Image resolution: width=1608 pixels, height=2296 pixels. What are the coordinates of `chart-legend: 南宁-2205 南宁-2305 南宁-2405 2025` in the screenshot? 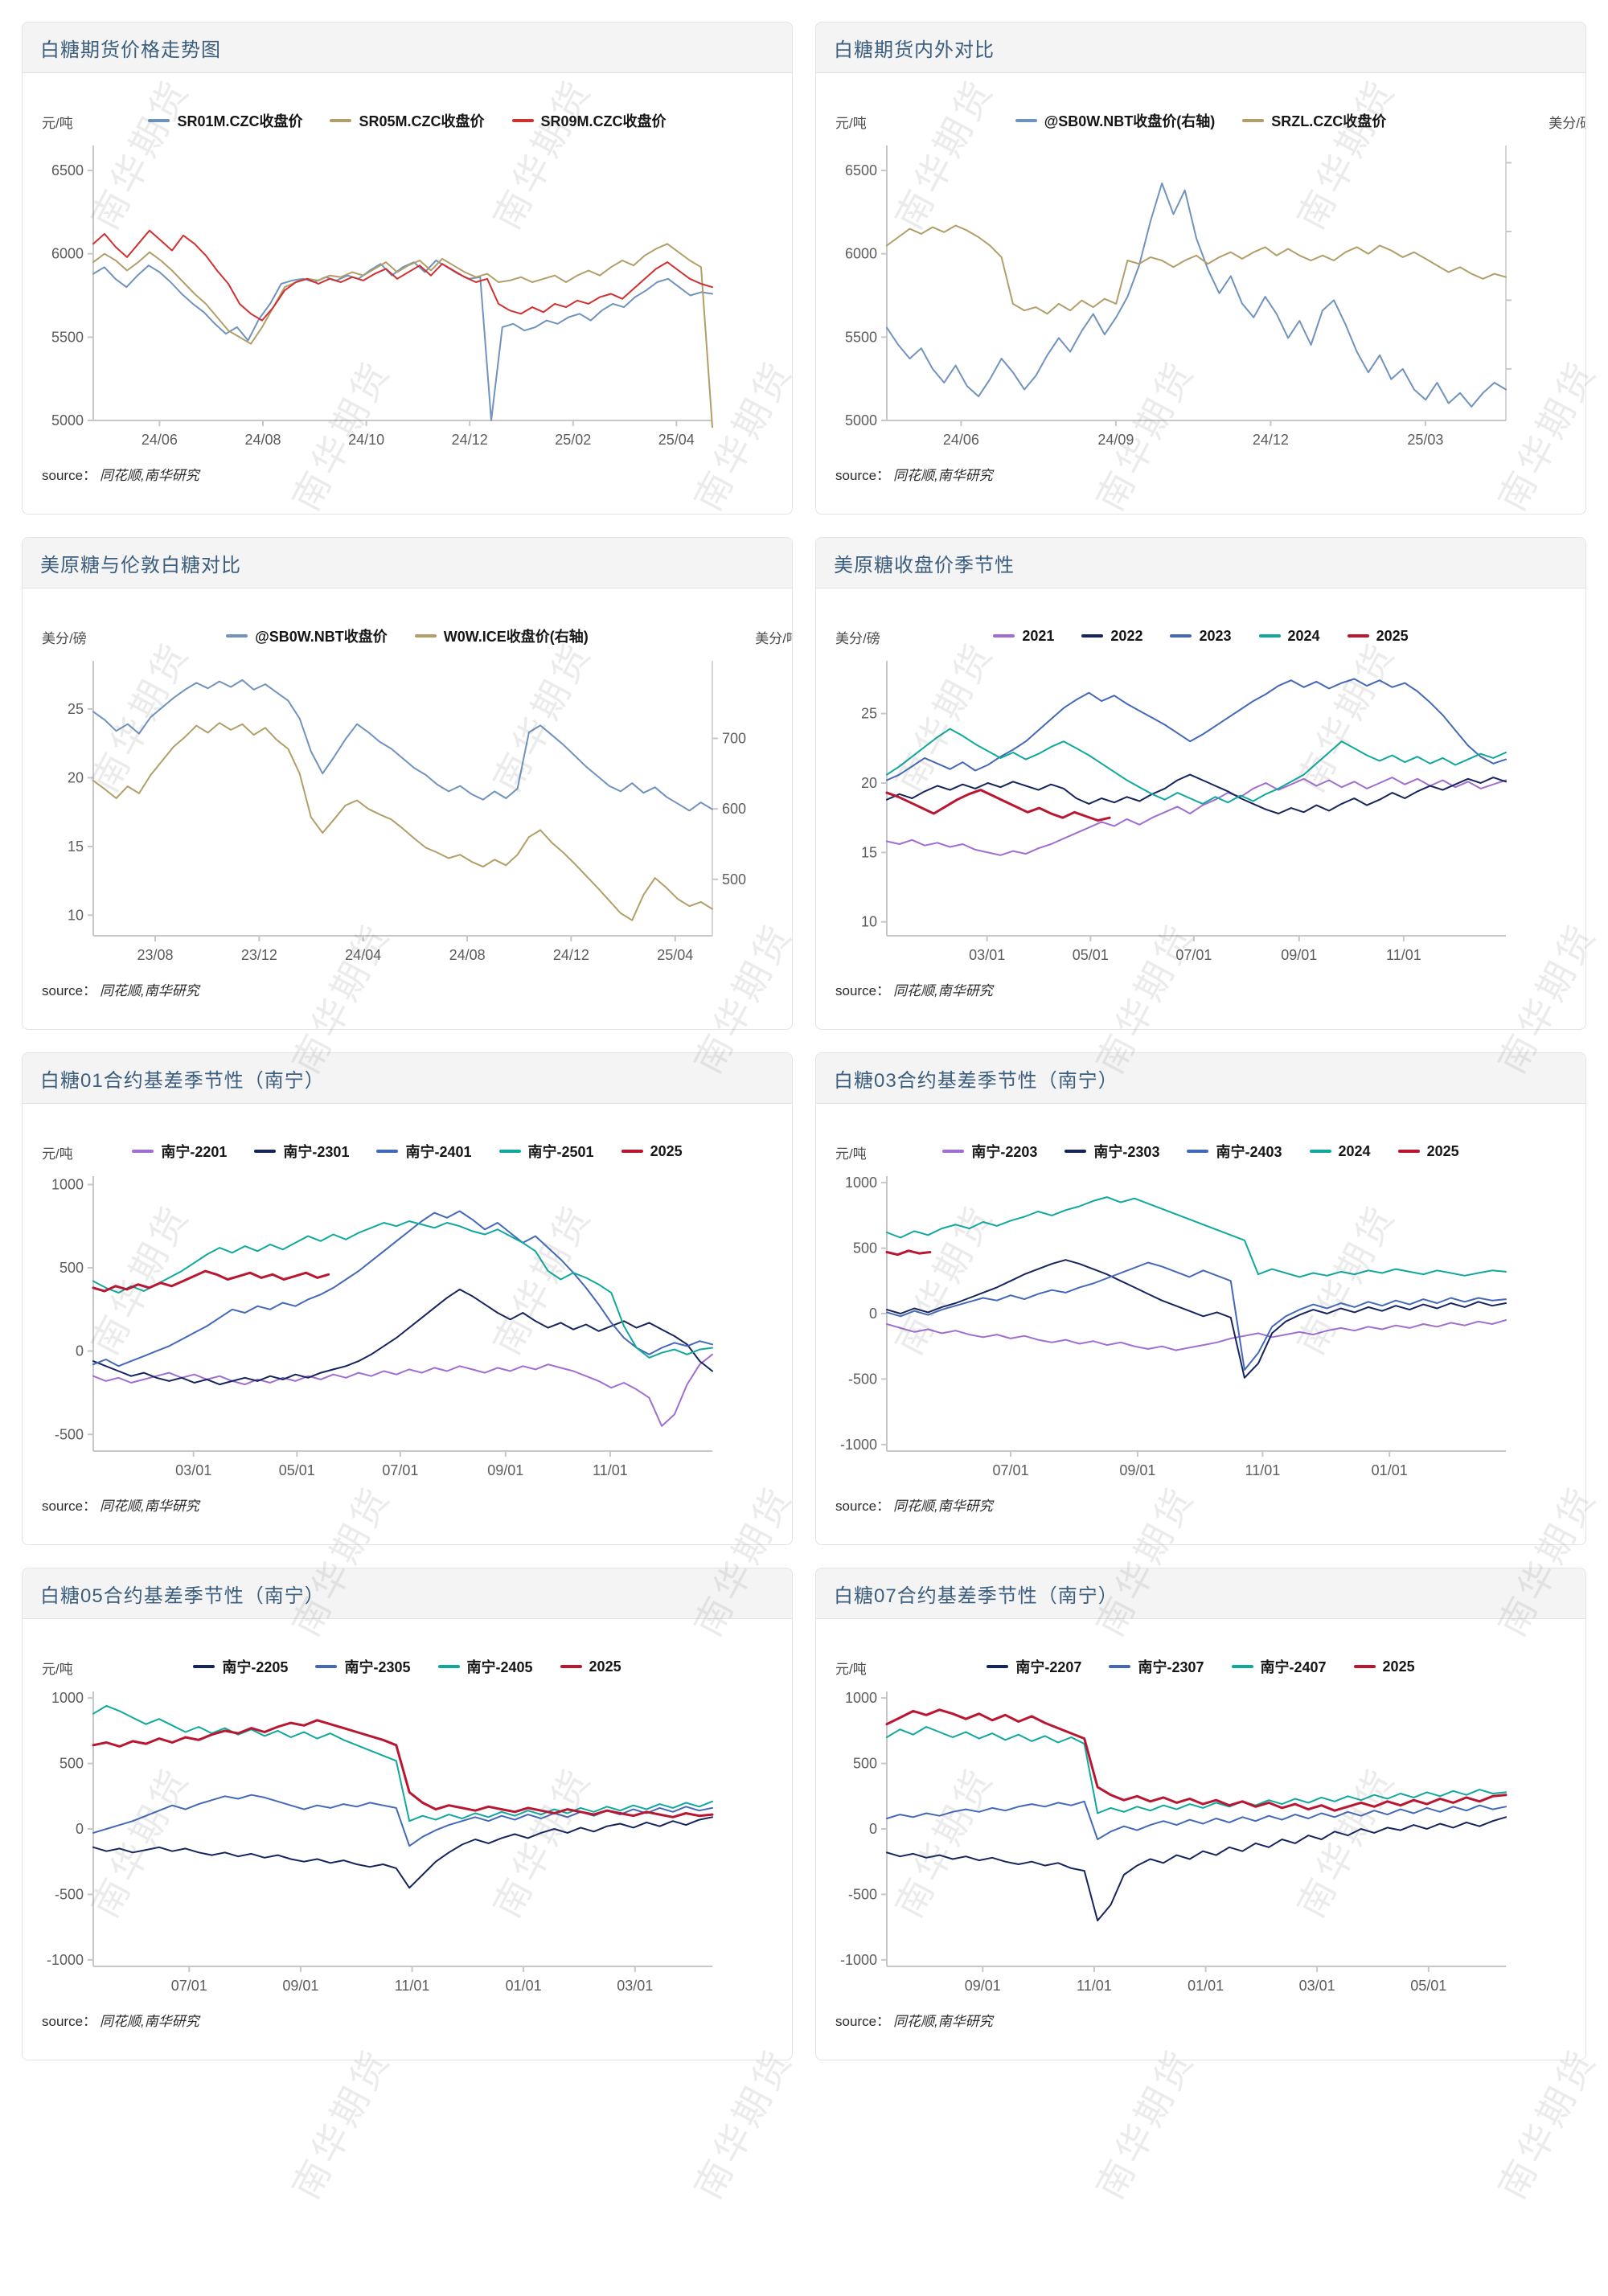 It's located at (406, 1666).